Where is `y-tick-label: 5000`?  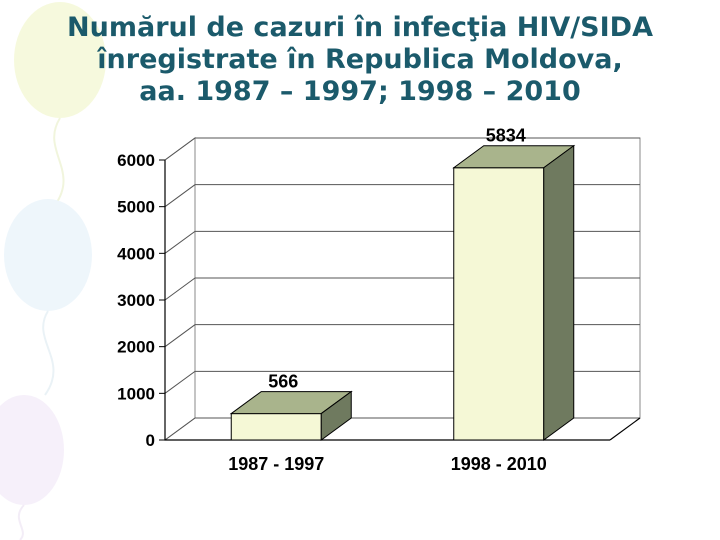 y-tick-label: 5000 is located at coordinates (136, 207).